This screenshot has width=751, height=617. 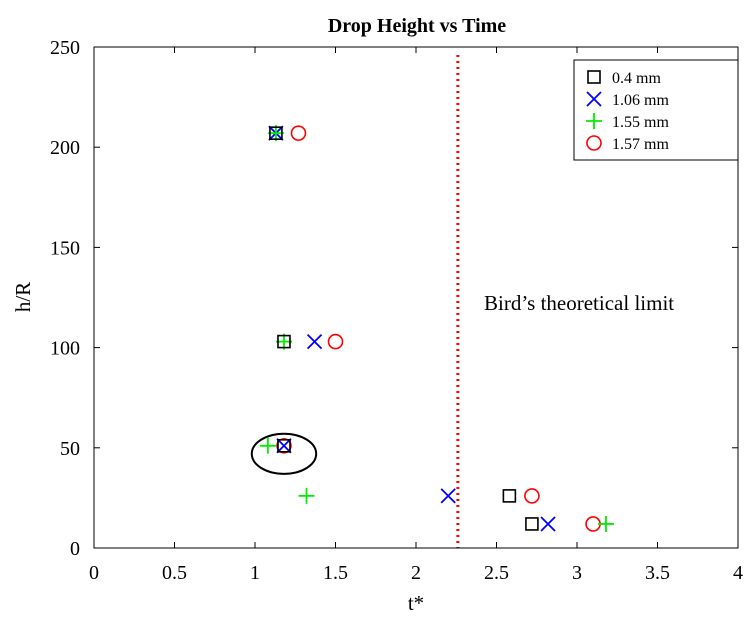 What do you see at coordinates (640, 122) in the screenshot?
I see `legend-label: 1.55 mm` at bounding box center [640, 122].